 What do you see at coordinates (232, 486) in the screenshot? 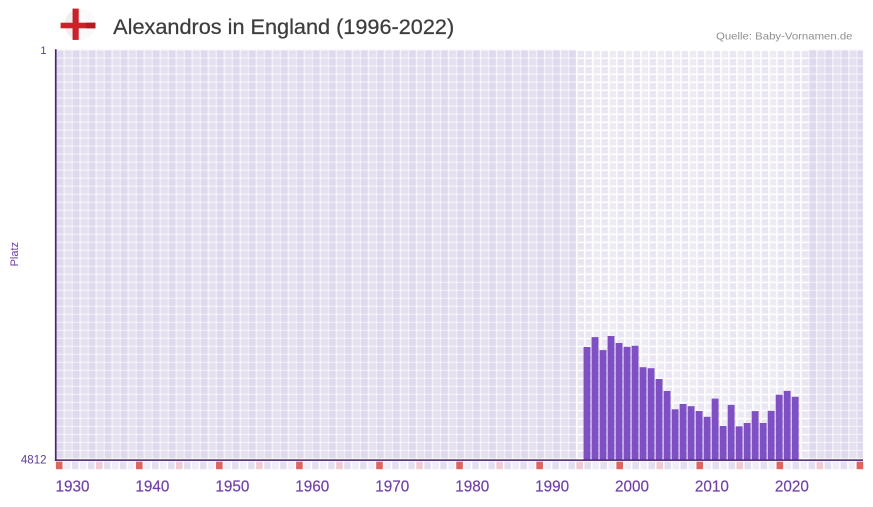
I see `svg-text: 1950` at bounding box center [232, 486].